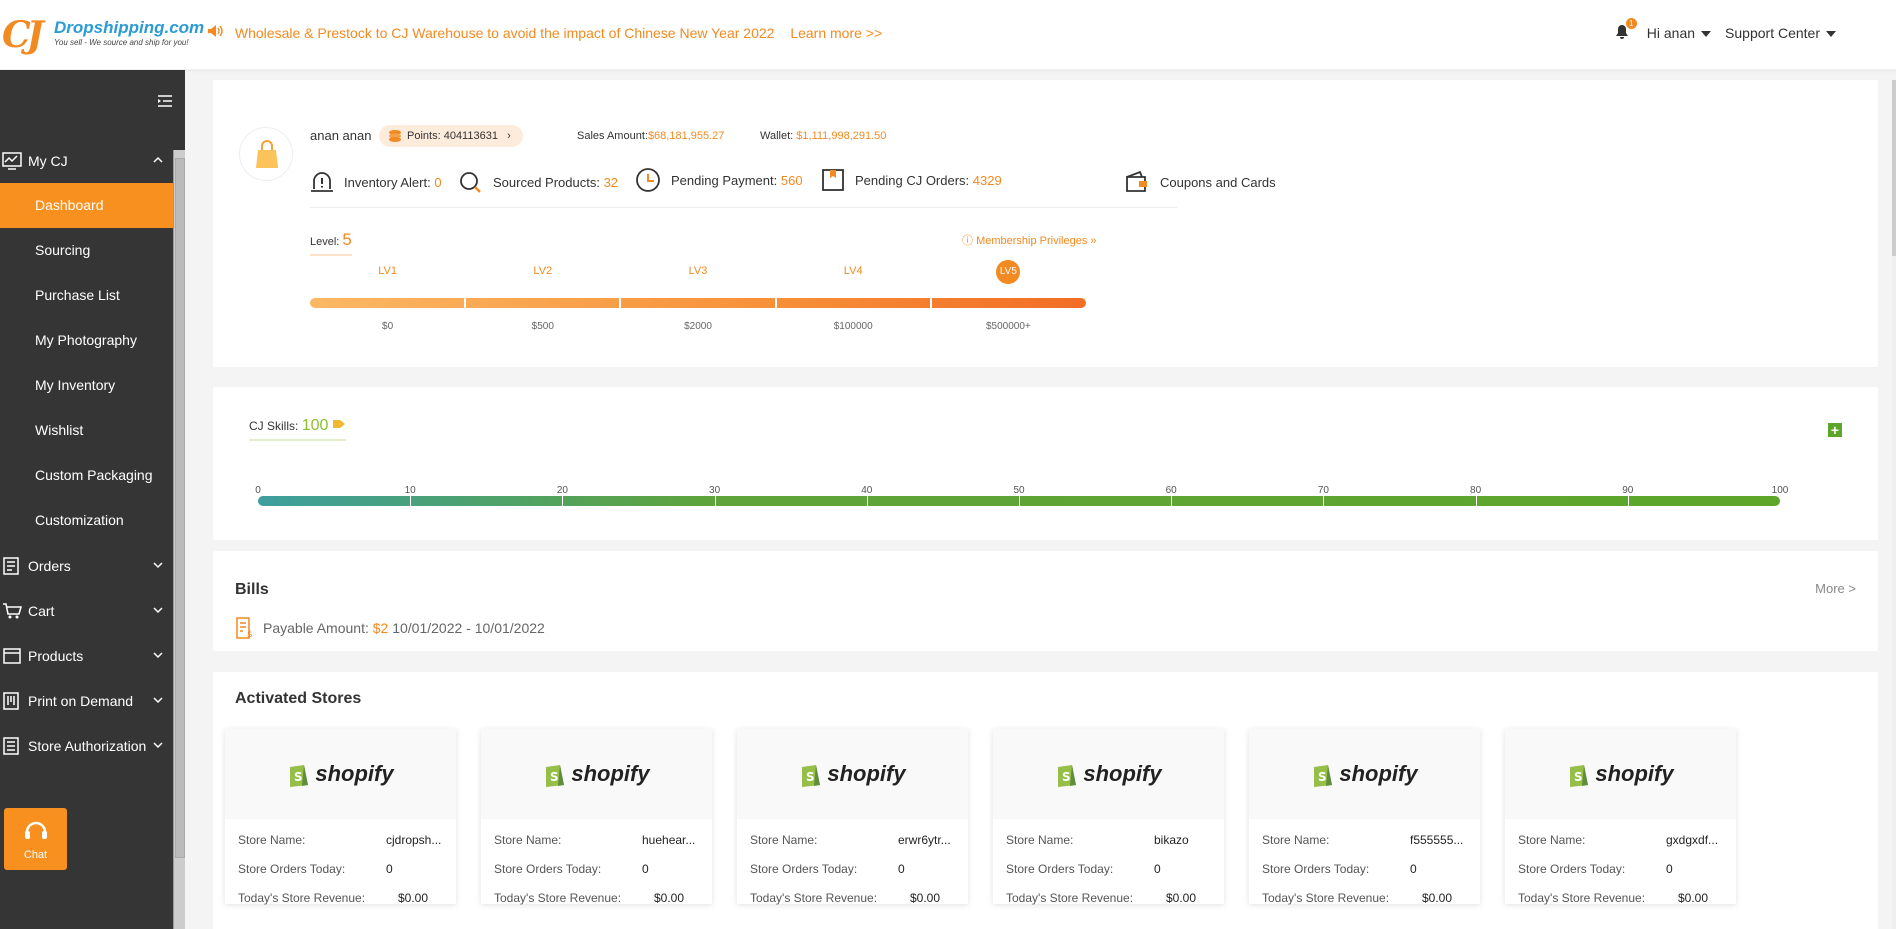 The image size is (1896, 929). Describe the element at coordinates (395, 136) in the screenshot. I see `coins-icon` at that location.